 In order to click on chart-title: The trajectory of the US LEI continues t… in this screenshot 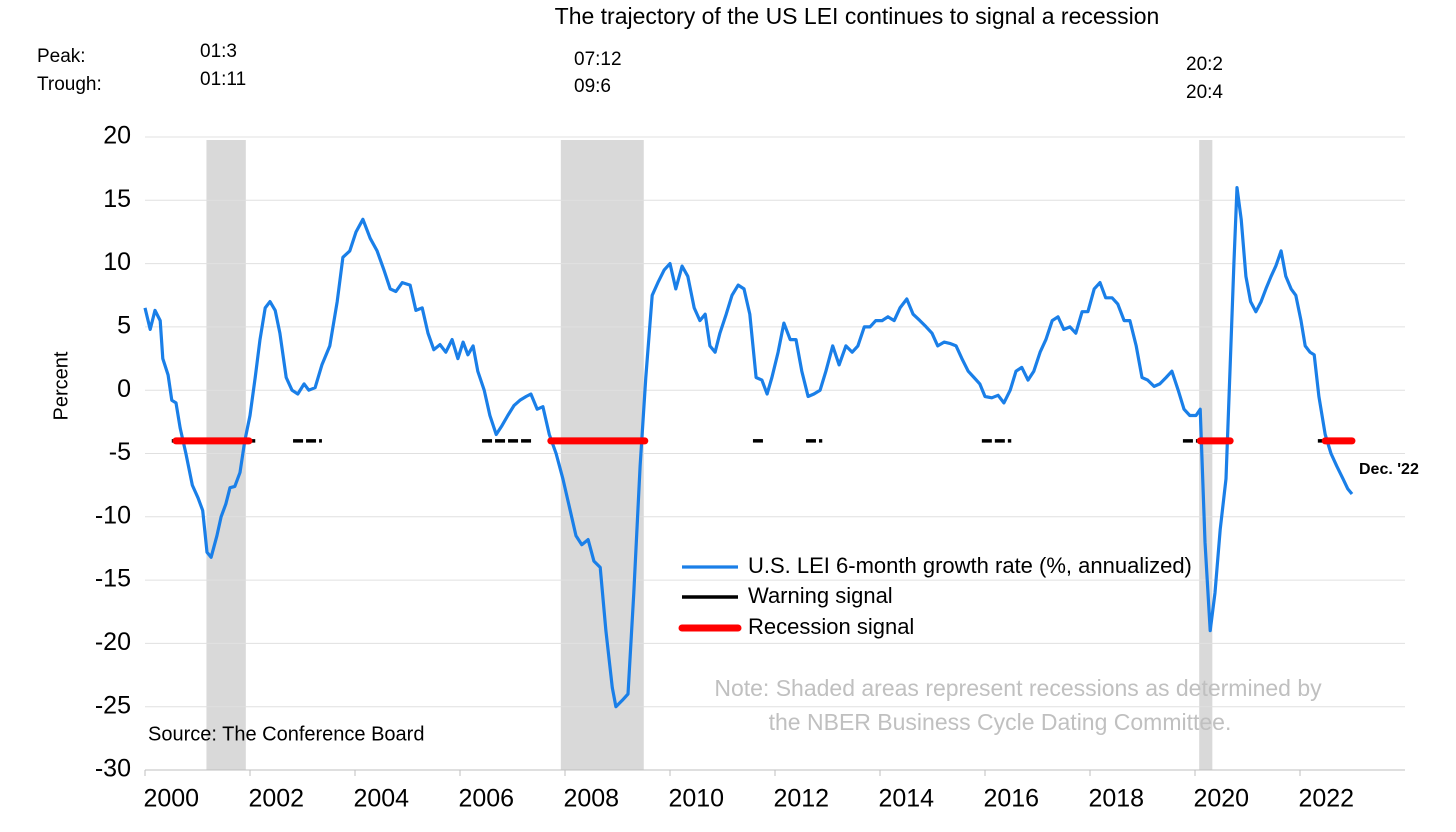, I will do `click(857, 16)`.